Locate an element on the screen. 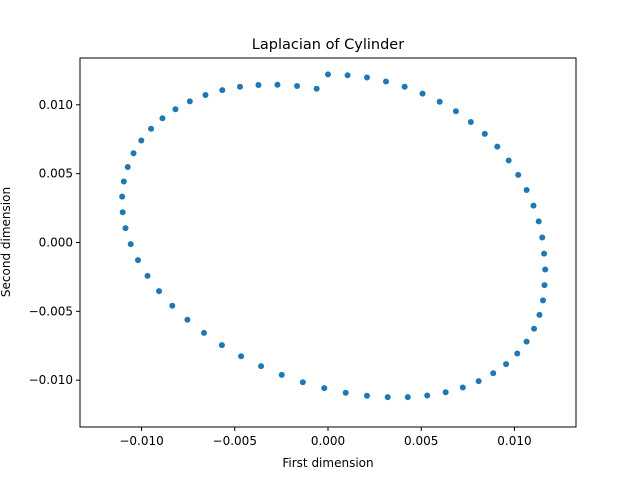 The height and width of the screenshot is (480, 640). y-tick-label: 0.000 is located at coordinates (56, 243).